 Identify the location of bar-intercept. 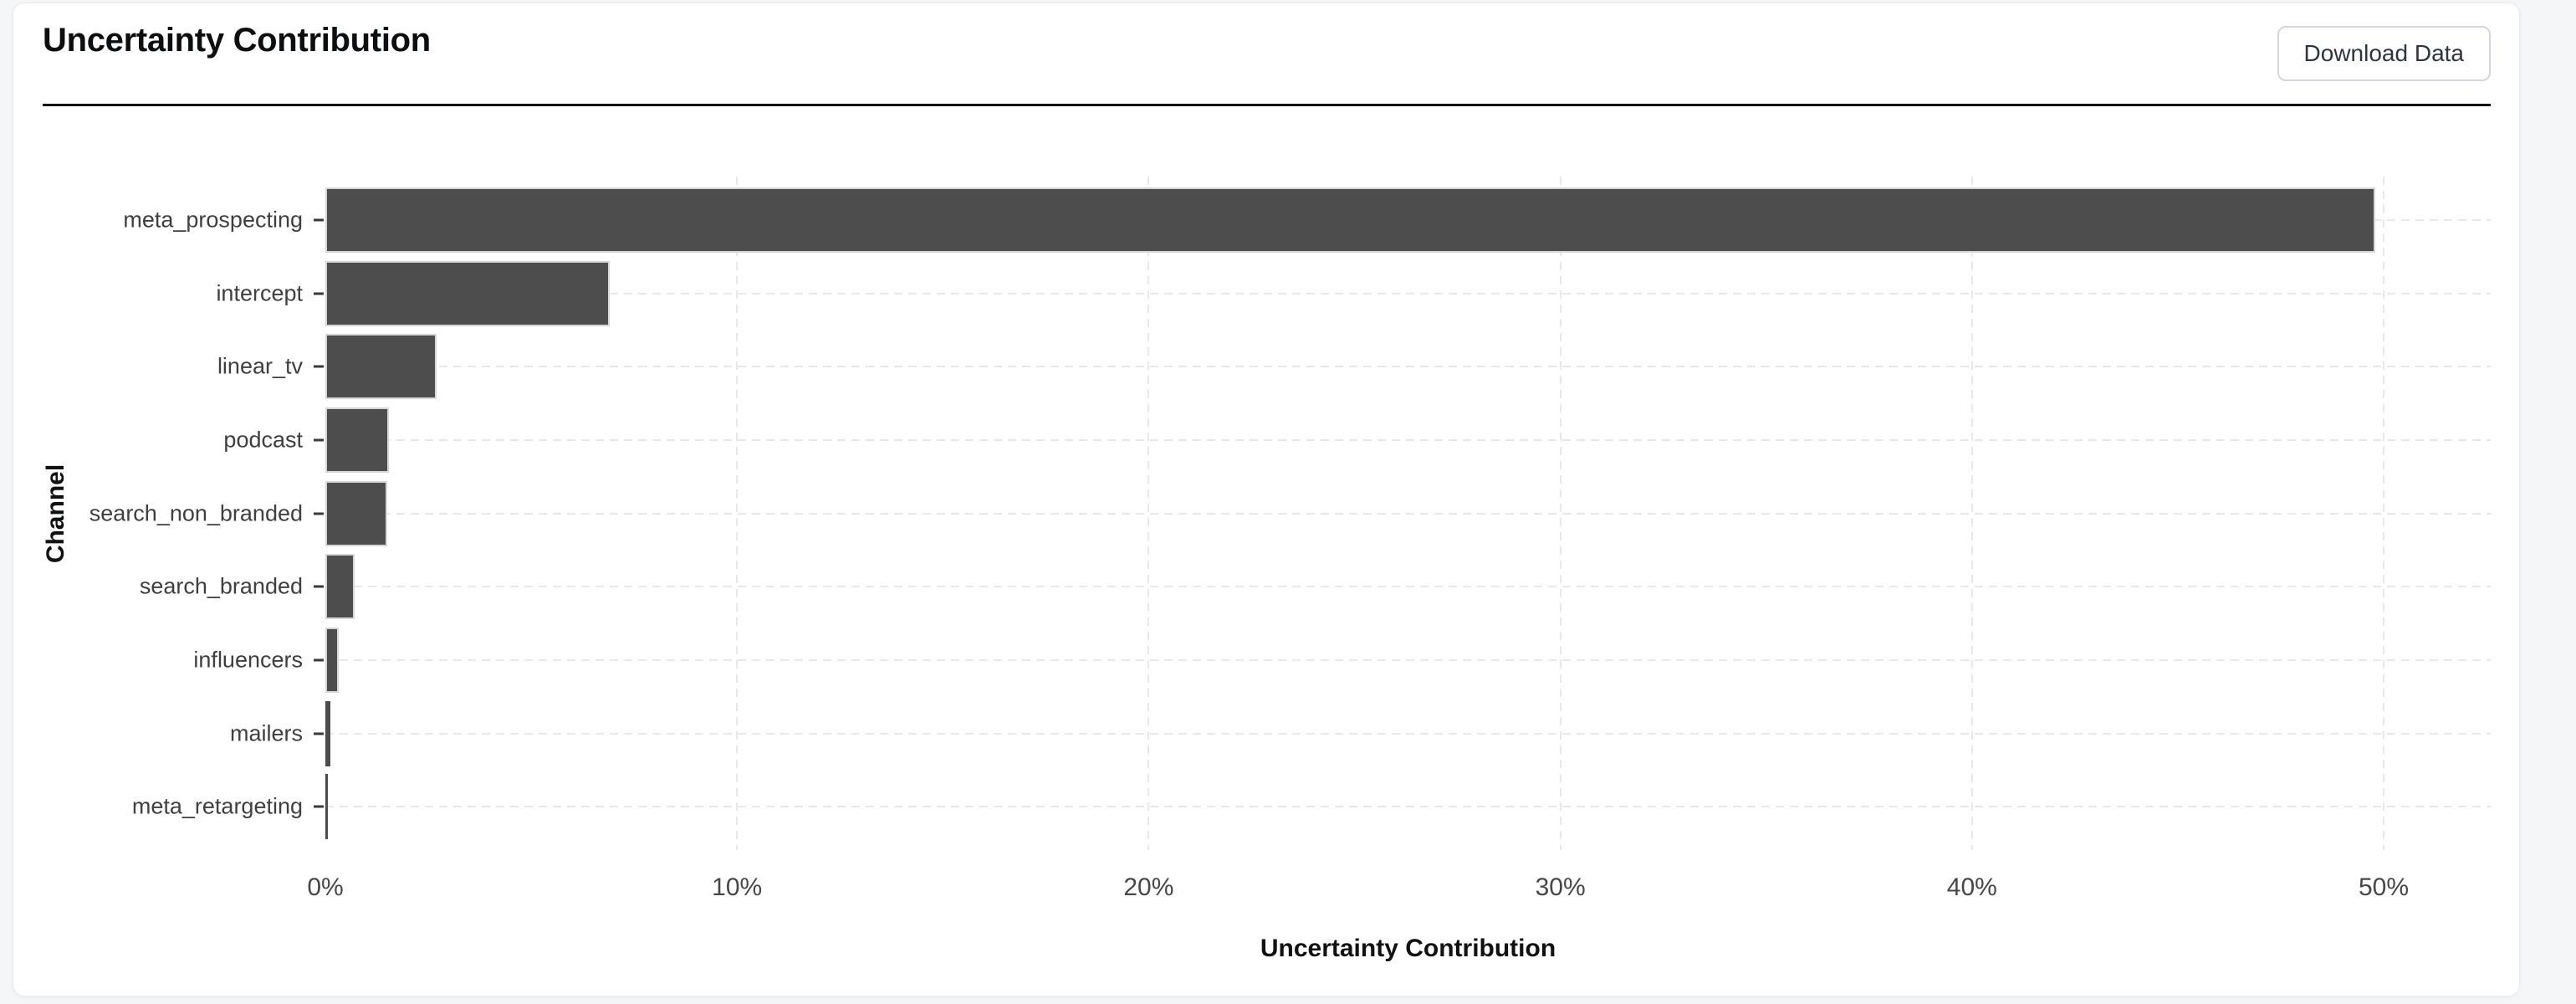
(467, 293).